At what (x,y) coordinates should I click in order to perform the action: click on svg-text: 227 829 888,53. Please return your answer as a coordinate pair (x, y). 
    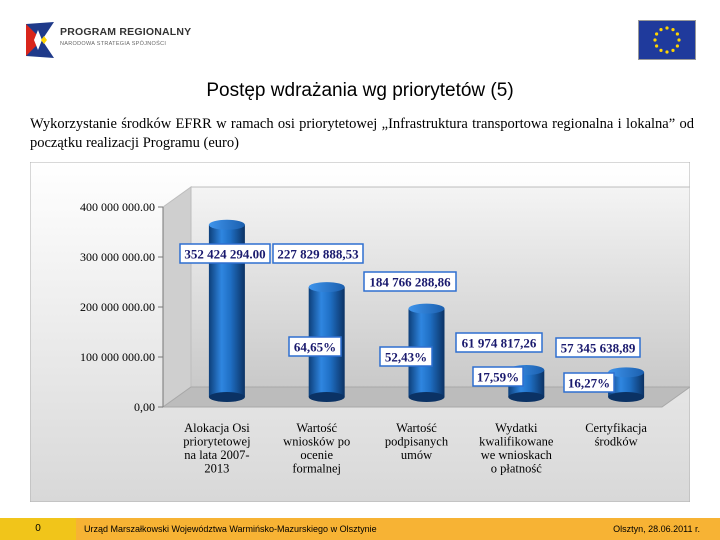
    Looking at the image, I should click on (318, 254).